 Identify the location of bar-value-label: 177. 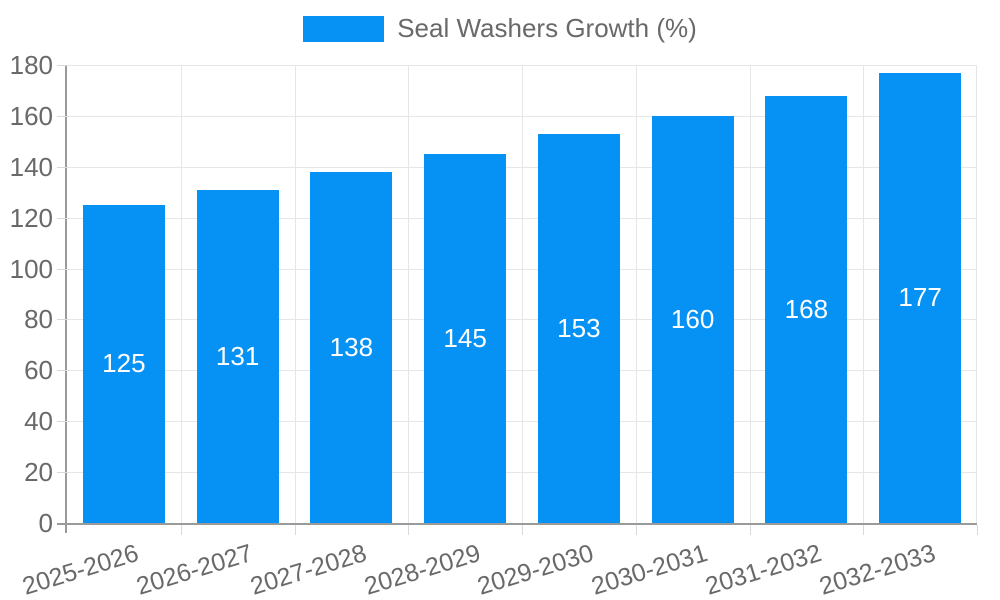
(920, 297).